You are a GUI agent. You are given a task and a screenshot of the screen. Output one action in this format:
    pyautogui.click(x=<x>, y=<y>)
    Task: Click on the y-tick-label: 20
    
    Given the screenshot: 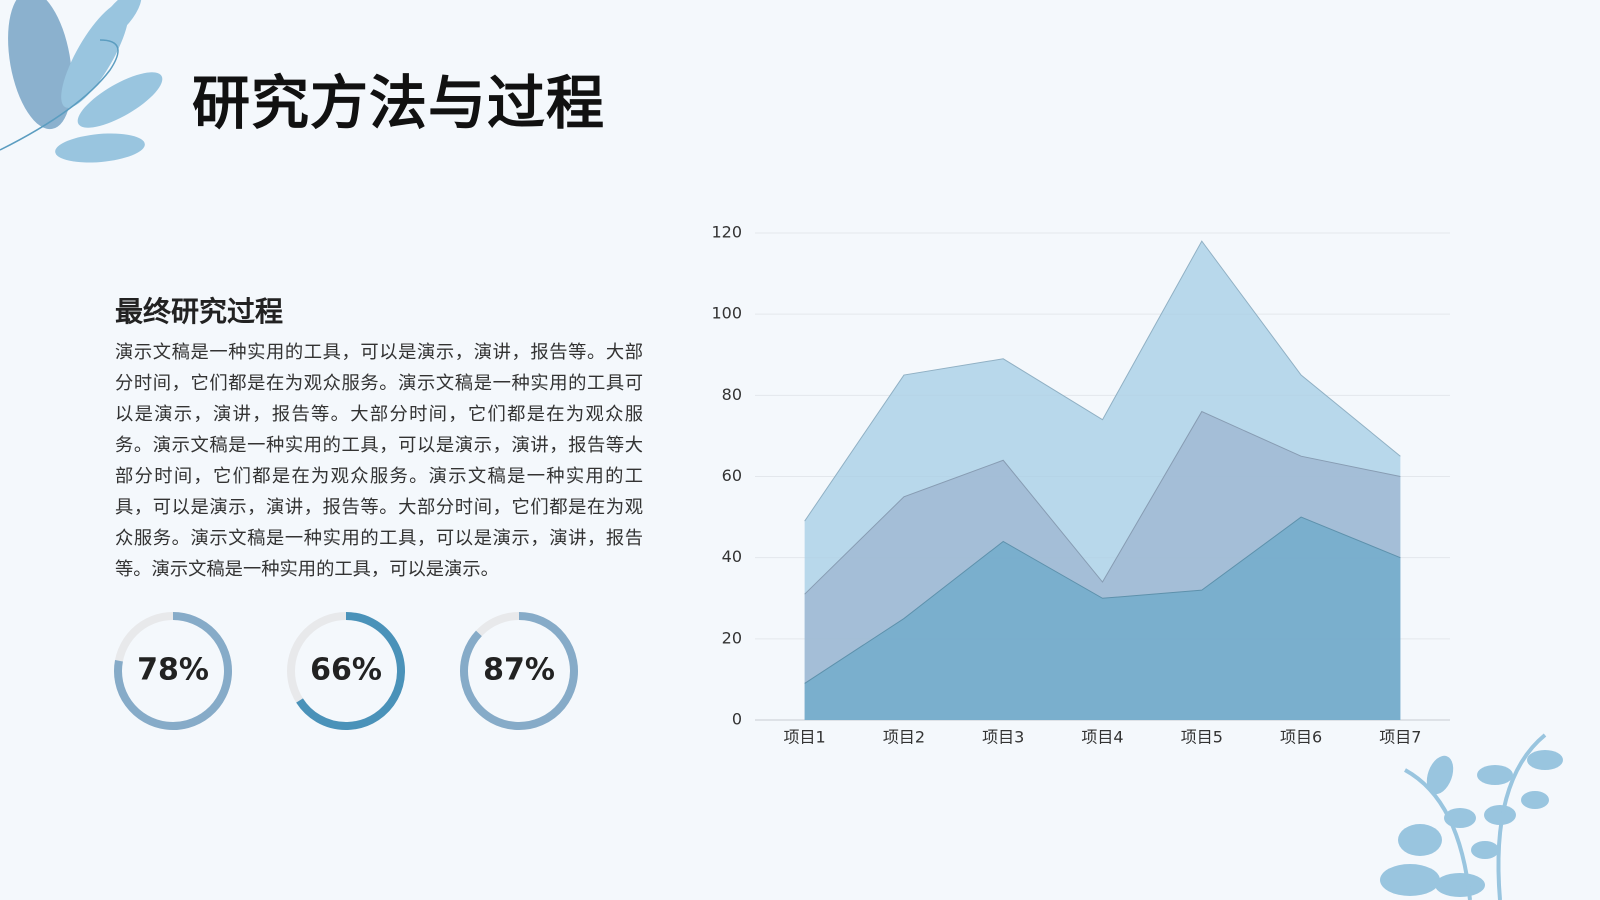 What is the action you would take?
    pyautogui.click(x=732, y=637)
    